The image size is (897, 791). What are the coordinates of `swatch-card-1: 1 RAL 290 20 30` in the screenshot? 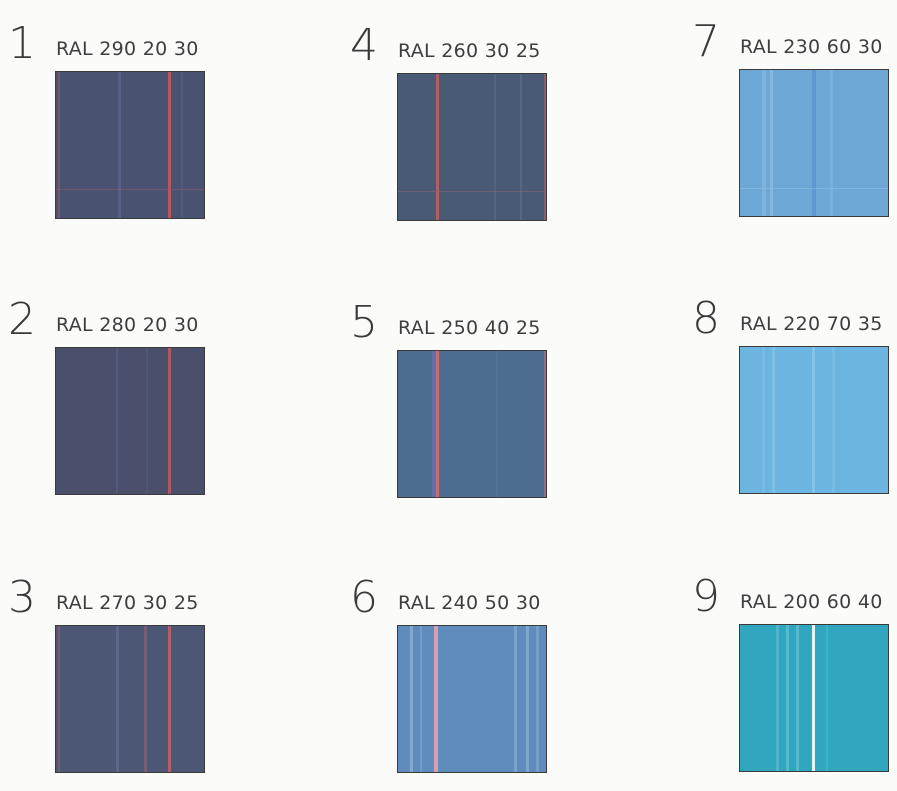 It's located at (108, 129).